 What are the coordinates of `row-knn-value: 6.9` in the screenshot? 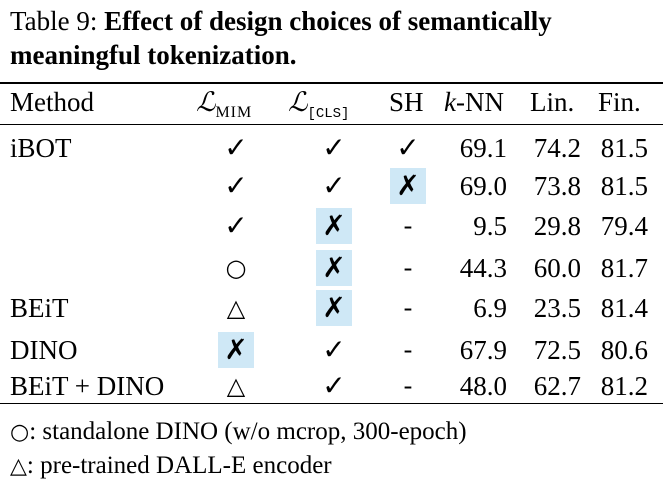 It's located at (490, 308).